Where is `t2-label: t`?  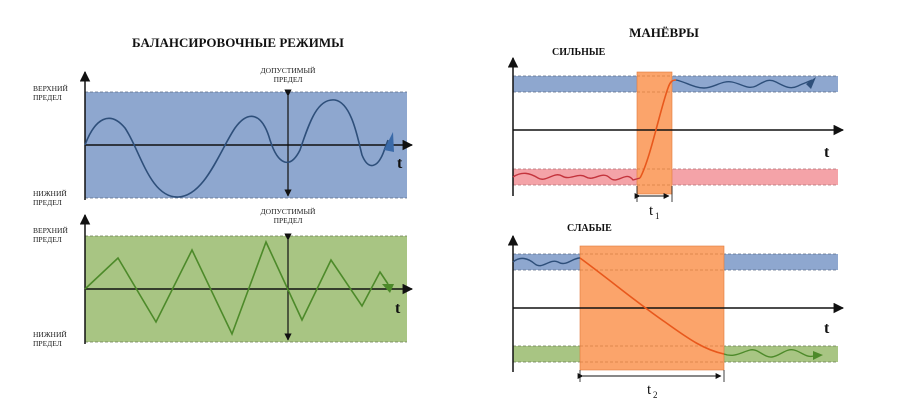 t2-label: t is located at coordinates (649, 390).